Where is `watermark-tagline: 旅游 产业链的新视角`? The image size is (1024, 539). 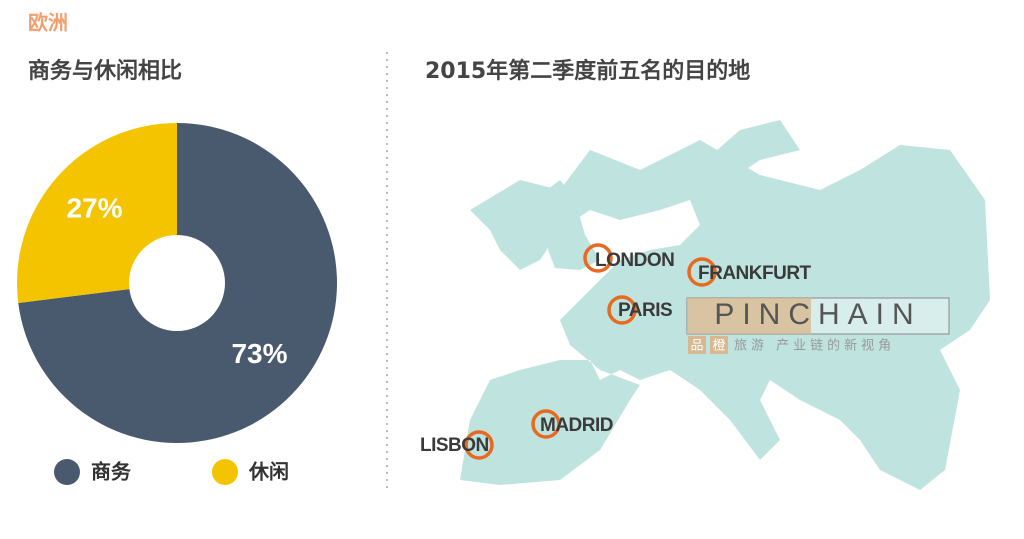 watermark-tagline: 旅游 产业链的新视角 is located at coordinates (814, 346).